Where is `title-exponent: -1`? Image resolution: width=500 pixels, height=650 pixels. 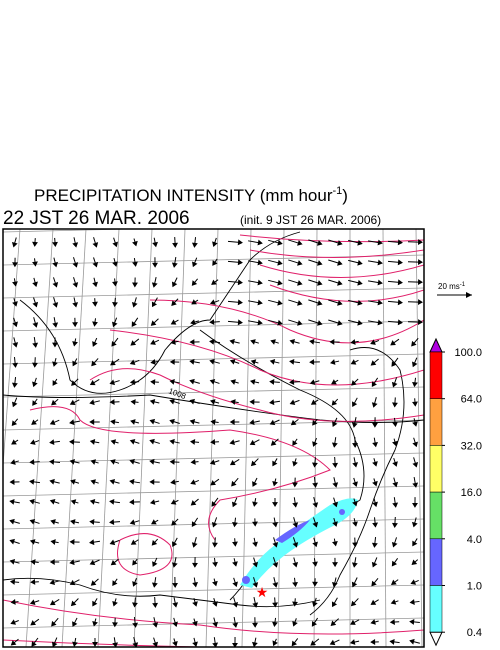
title-exponent: -1 is located at coordinates (337, 191).